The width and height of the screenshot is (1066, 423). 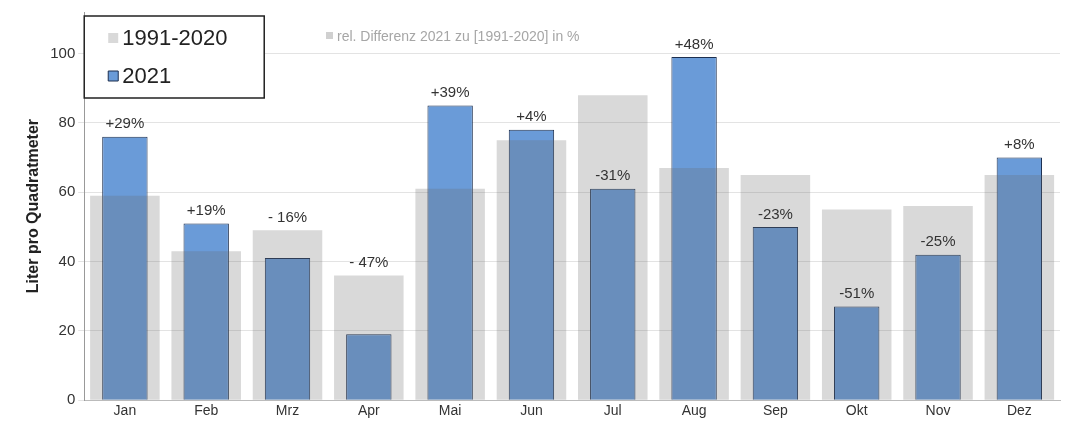 I want to click on annotation: -25%, so click(x=938, y=241).